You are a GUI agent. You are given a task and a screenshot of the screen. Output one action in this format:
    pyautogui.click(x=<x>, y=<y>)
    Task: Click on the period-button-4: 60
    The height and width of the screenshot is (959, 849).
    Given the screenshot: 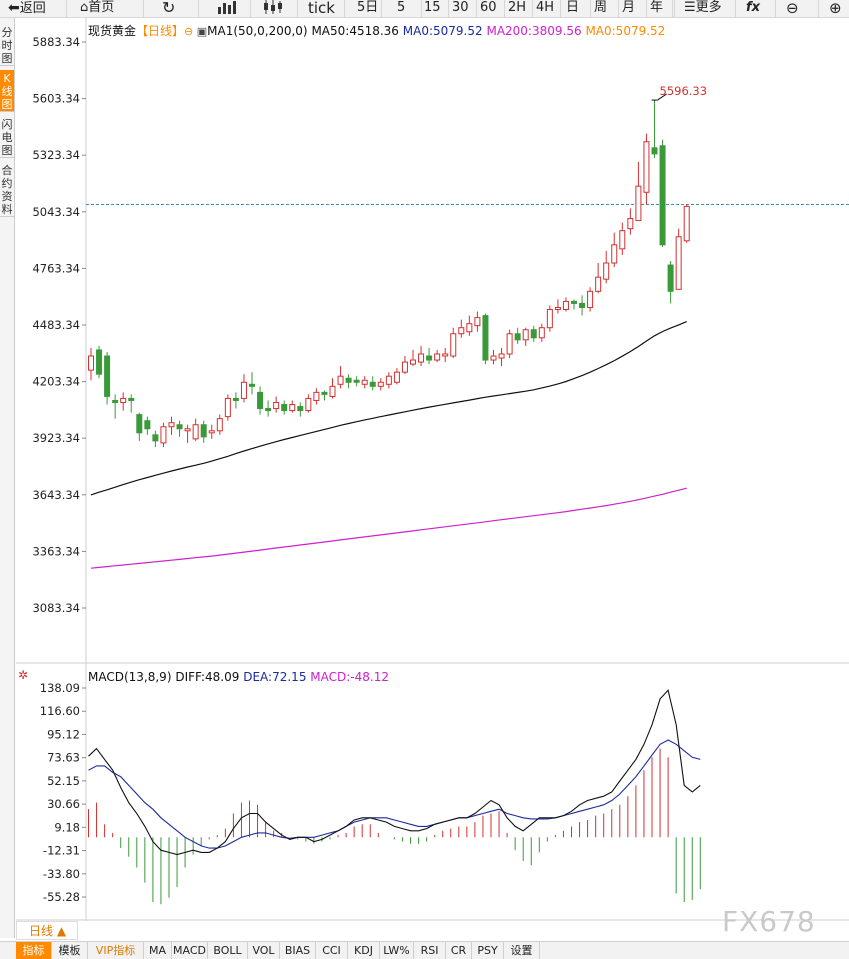 What is the action you would take?
    pyautogui.click(x=488, y=7)
    